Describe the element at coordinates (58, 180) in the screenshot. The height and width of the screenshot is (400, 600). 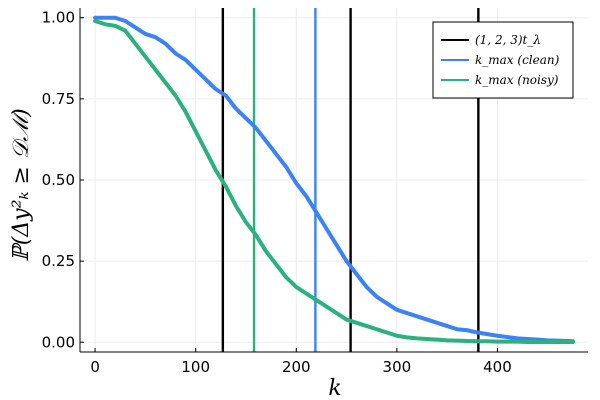
I see `y-tick-label-2: 0.50` at that location.